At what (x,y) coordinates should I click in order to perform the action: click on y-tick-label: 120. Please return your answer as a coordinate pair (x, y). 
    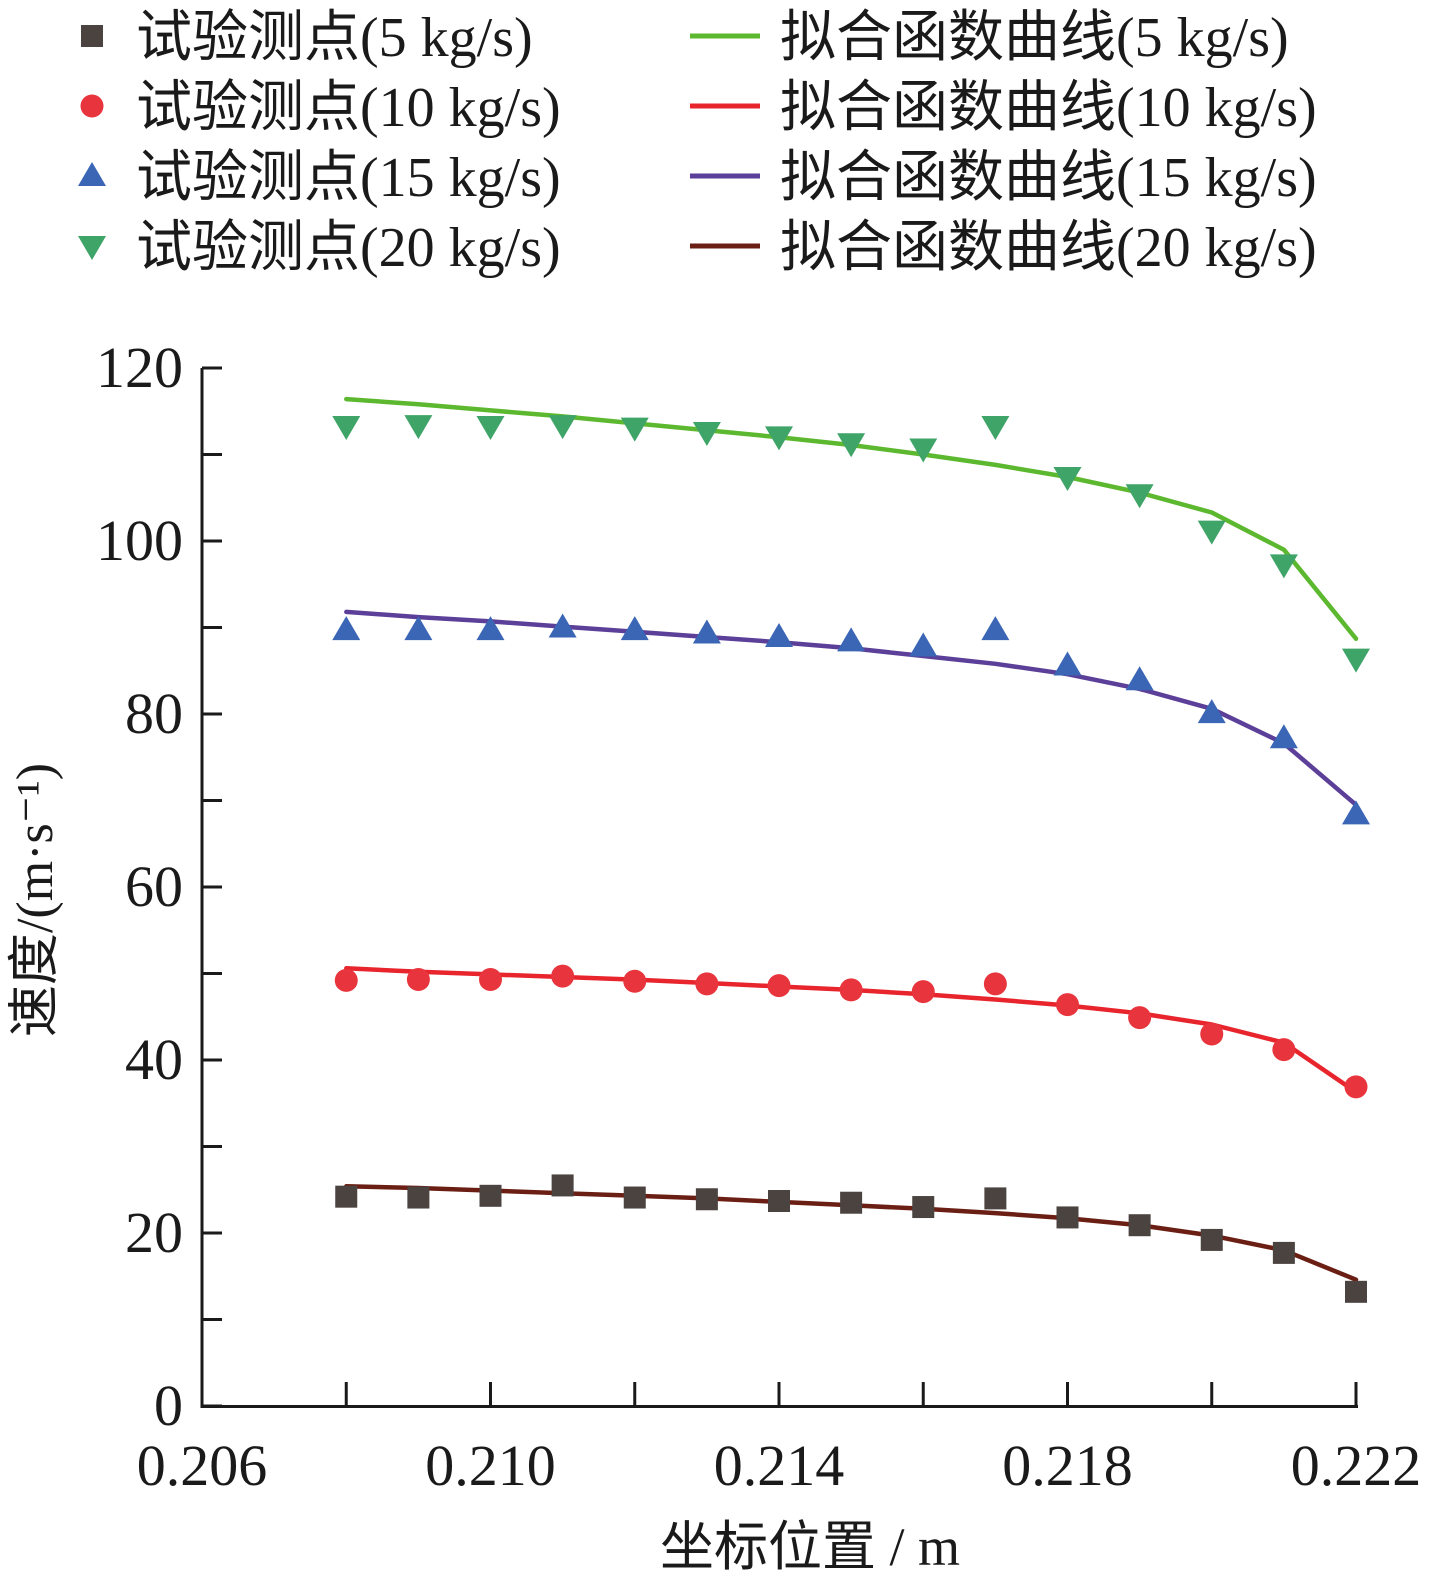
    Looking at the image, I should click on (139, 367).